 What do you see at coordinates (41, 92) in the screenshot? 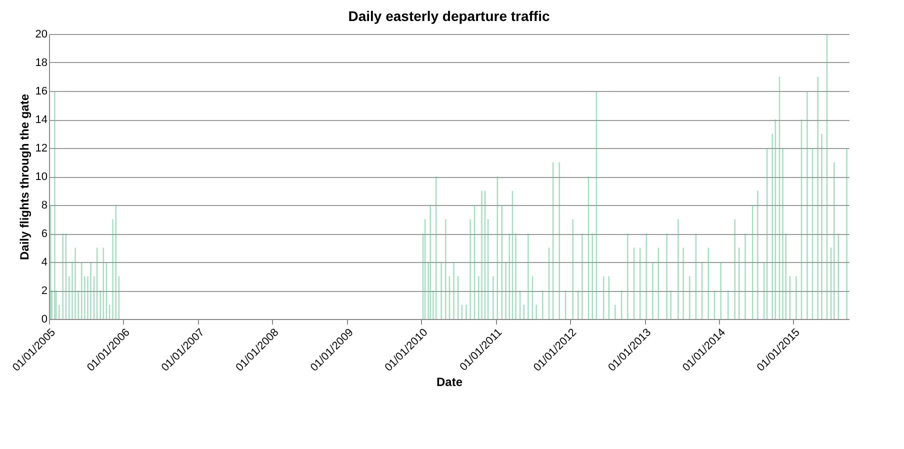
I see `y-tick-label: 16` at bounding box center [41, 92].